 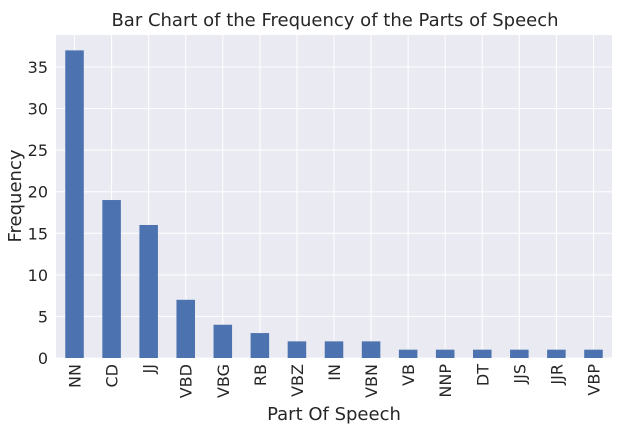 I want to click on x-tick-label: VBG, so click(x=223, y=381).